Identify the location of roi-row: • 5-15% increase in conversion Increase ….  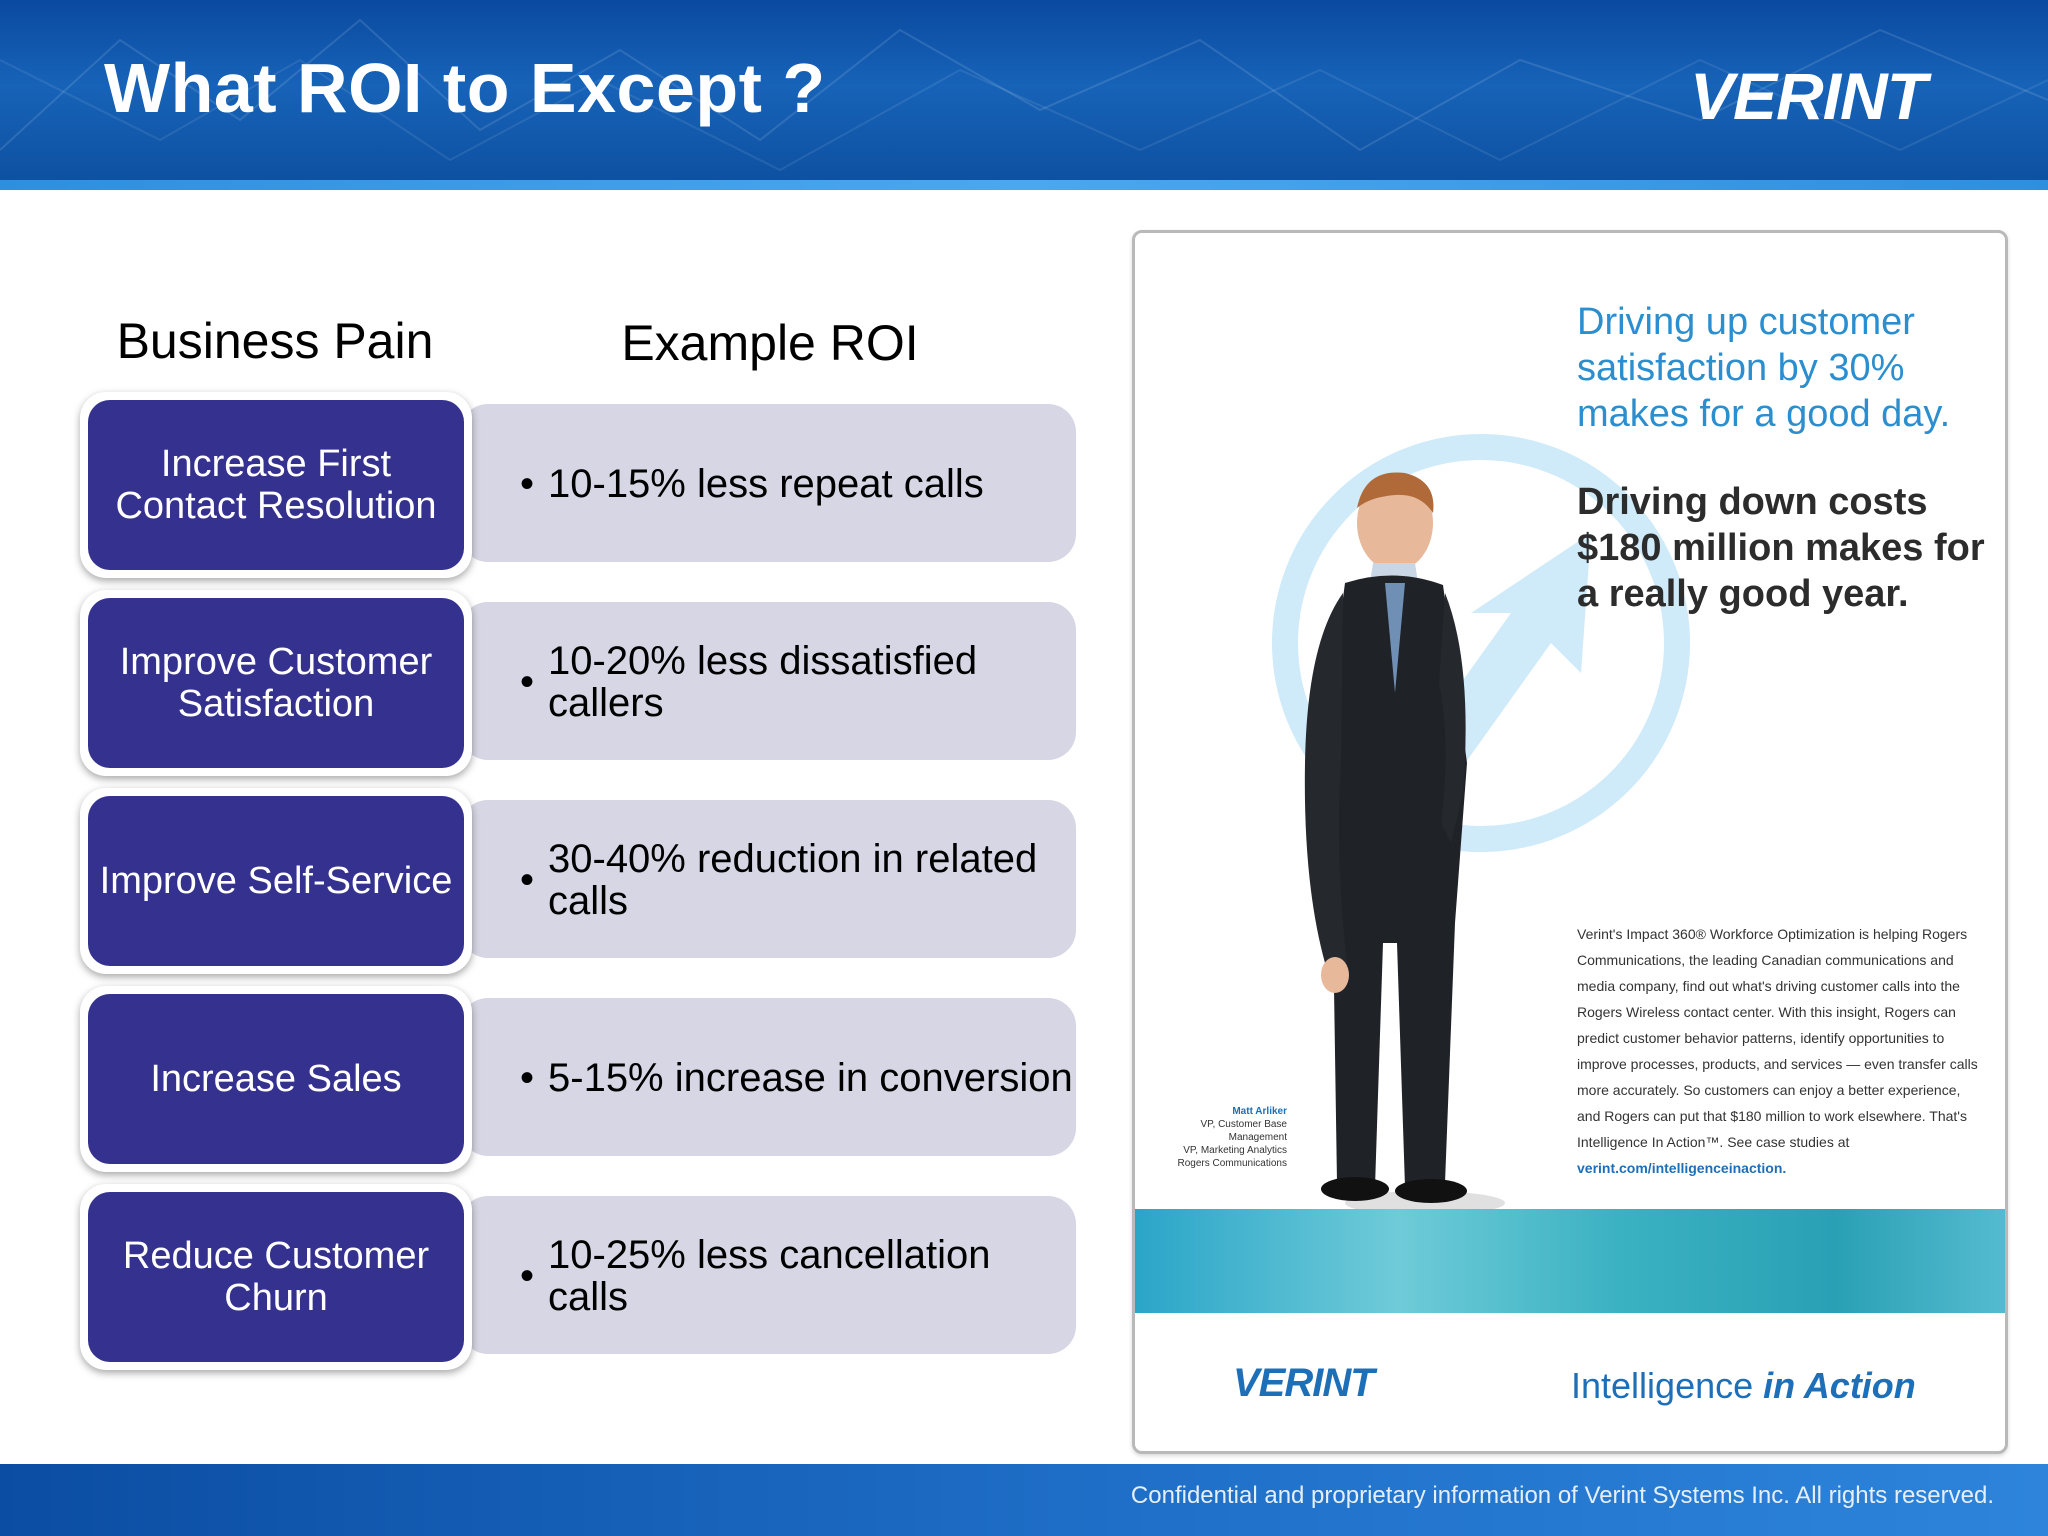
(578, 1079).